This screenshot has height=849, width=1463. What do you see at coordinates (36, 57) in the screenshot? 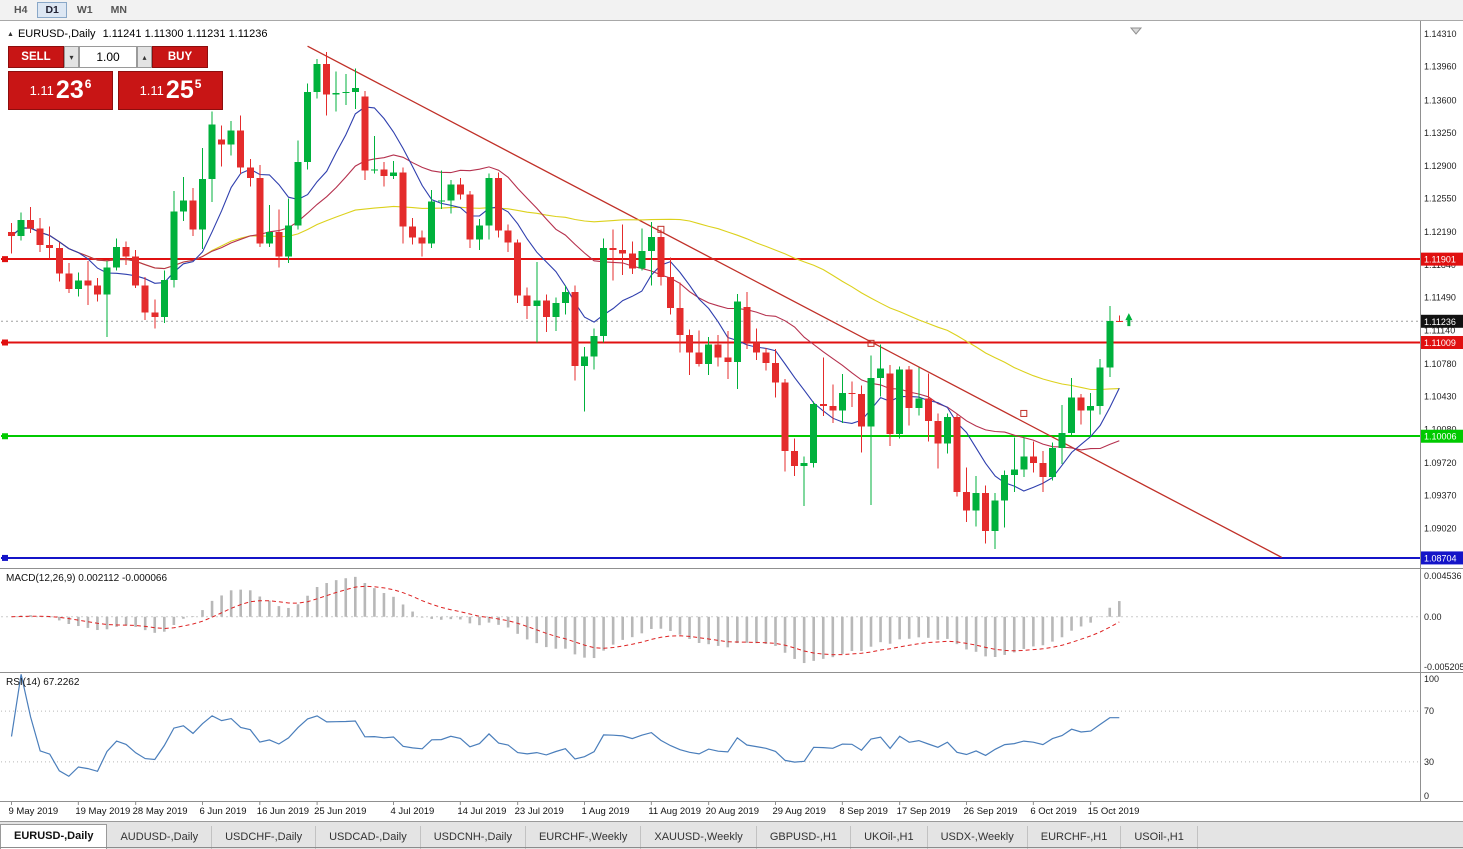
I see `sell-button: SELL` at bounding box center [36, 57].